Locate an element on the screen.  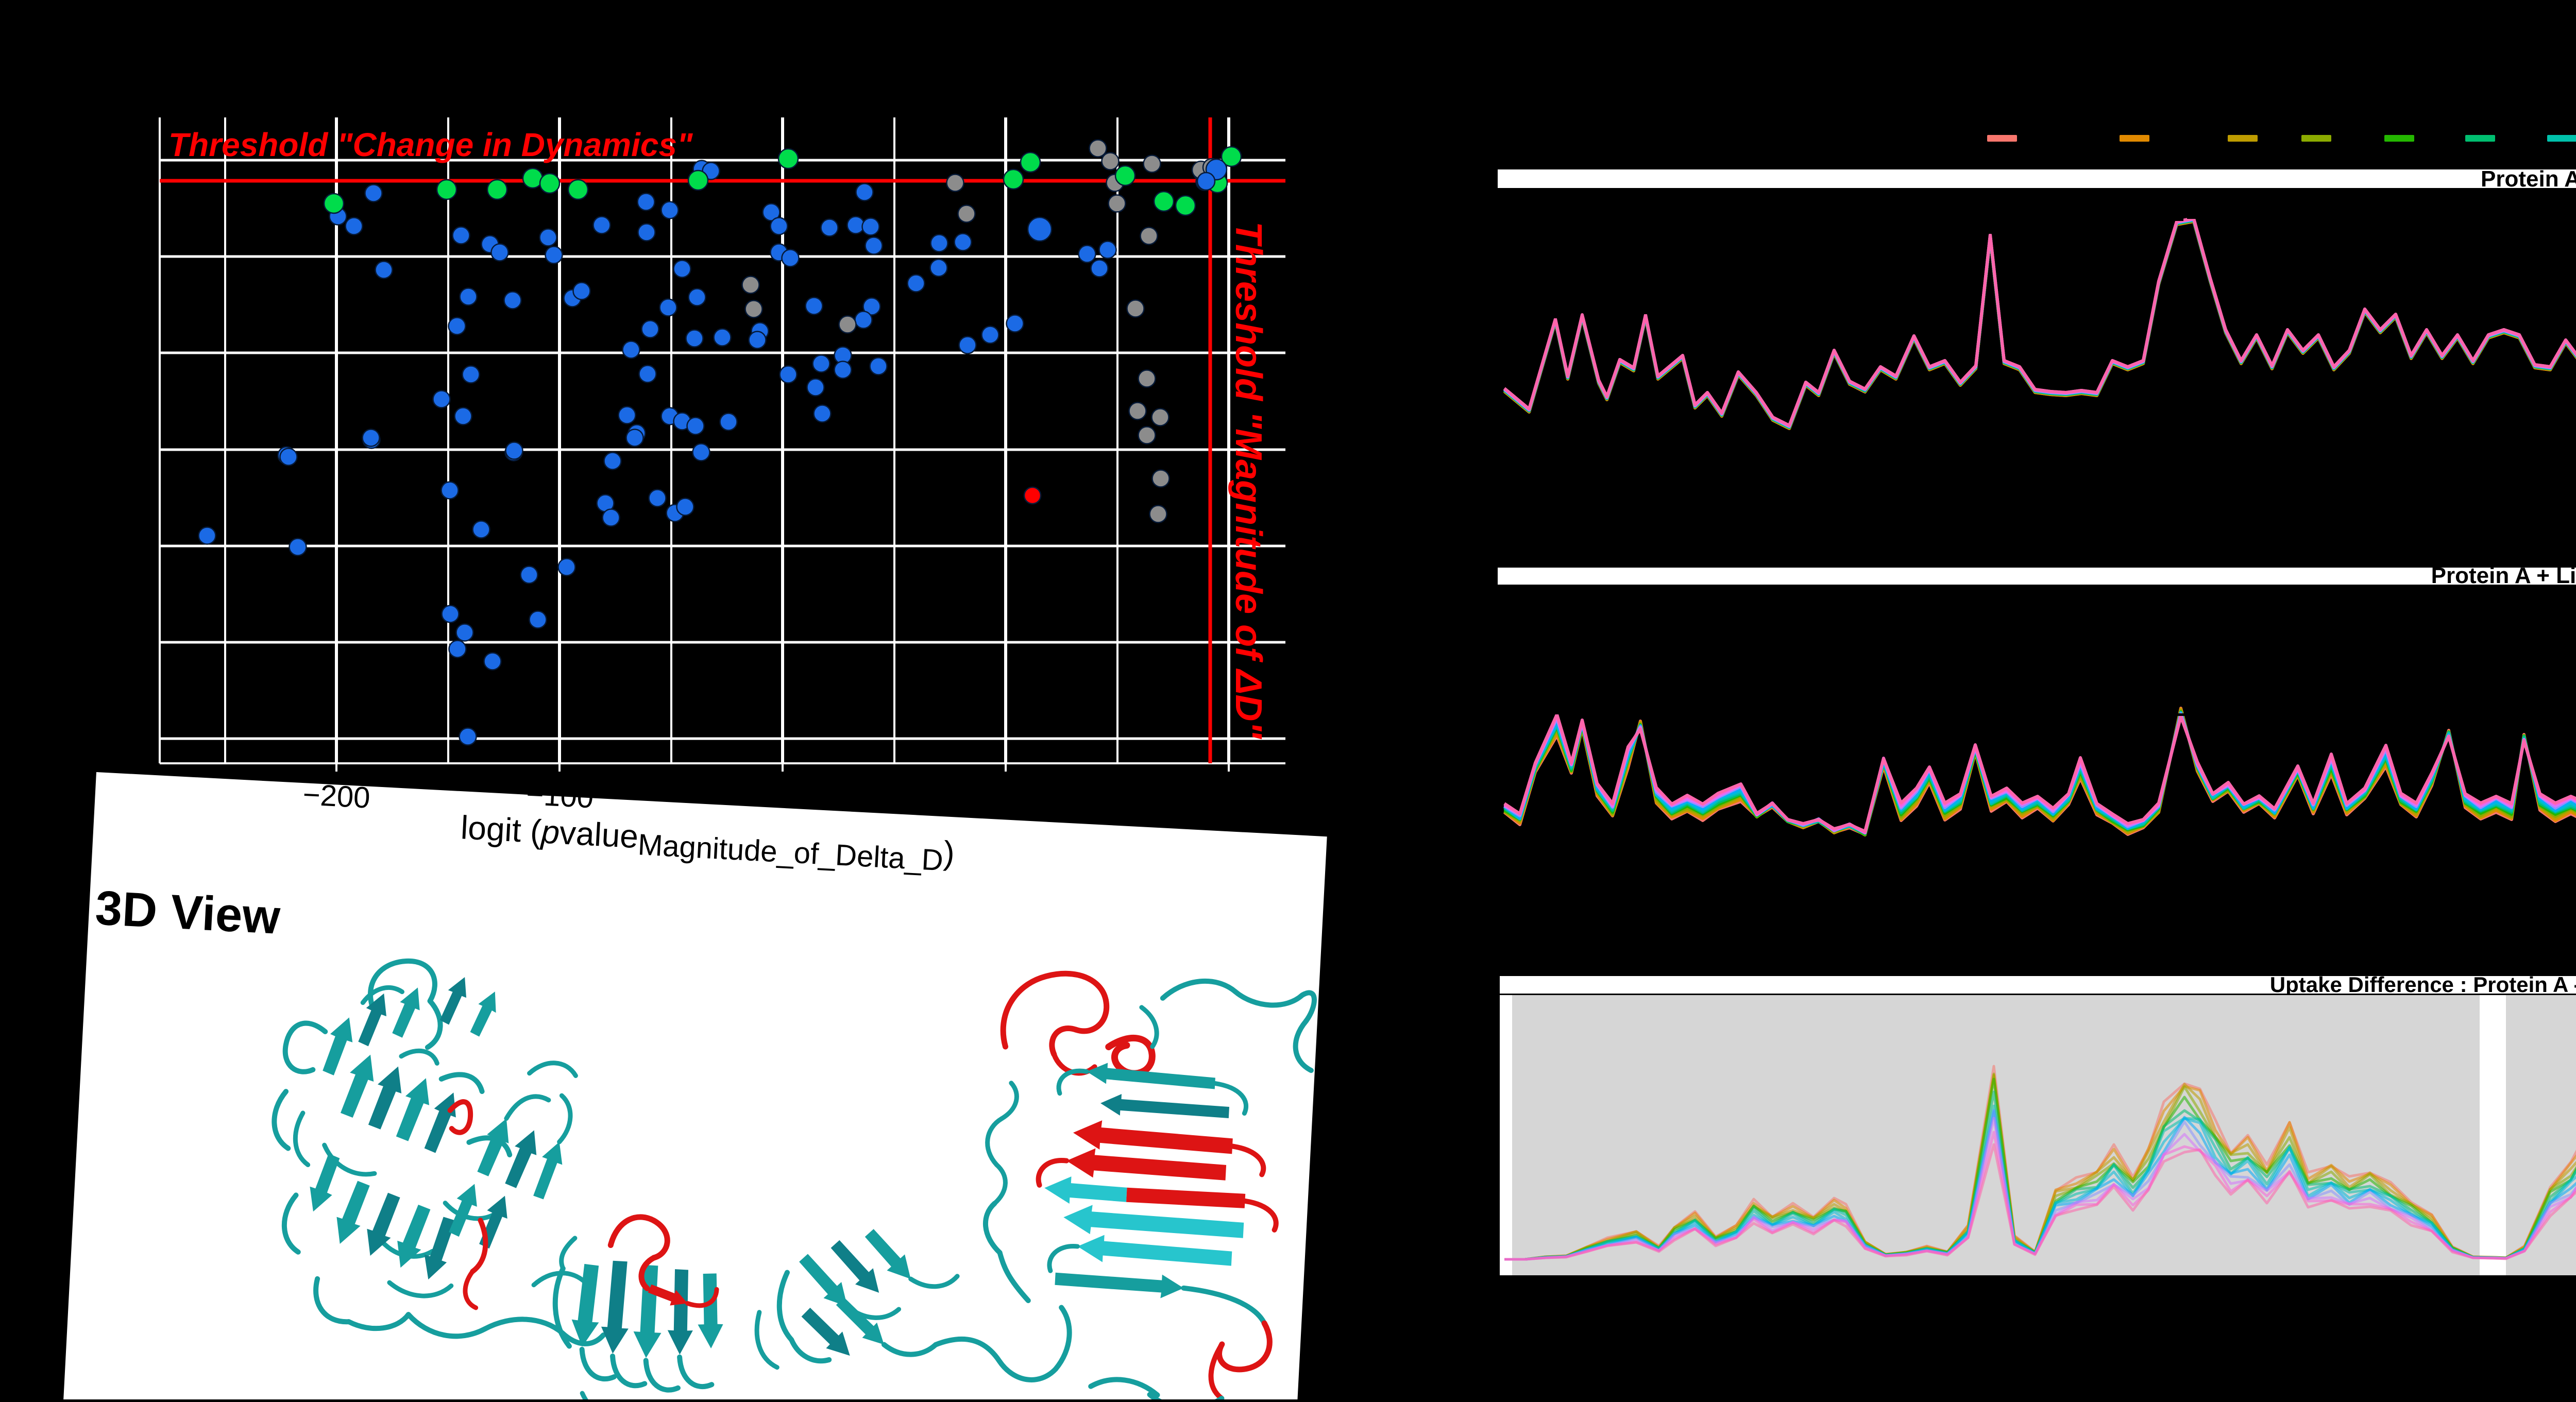
svg-text: Protein A is located at coordinates (2528, 179).